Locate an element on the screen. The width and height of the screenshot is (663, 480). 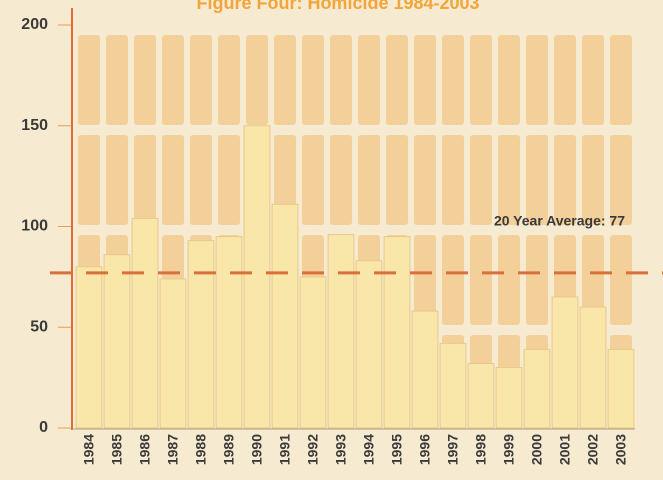
x-tick-label: 1999 is located at coordinates (509, 449).